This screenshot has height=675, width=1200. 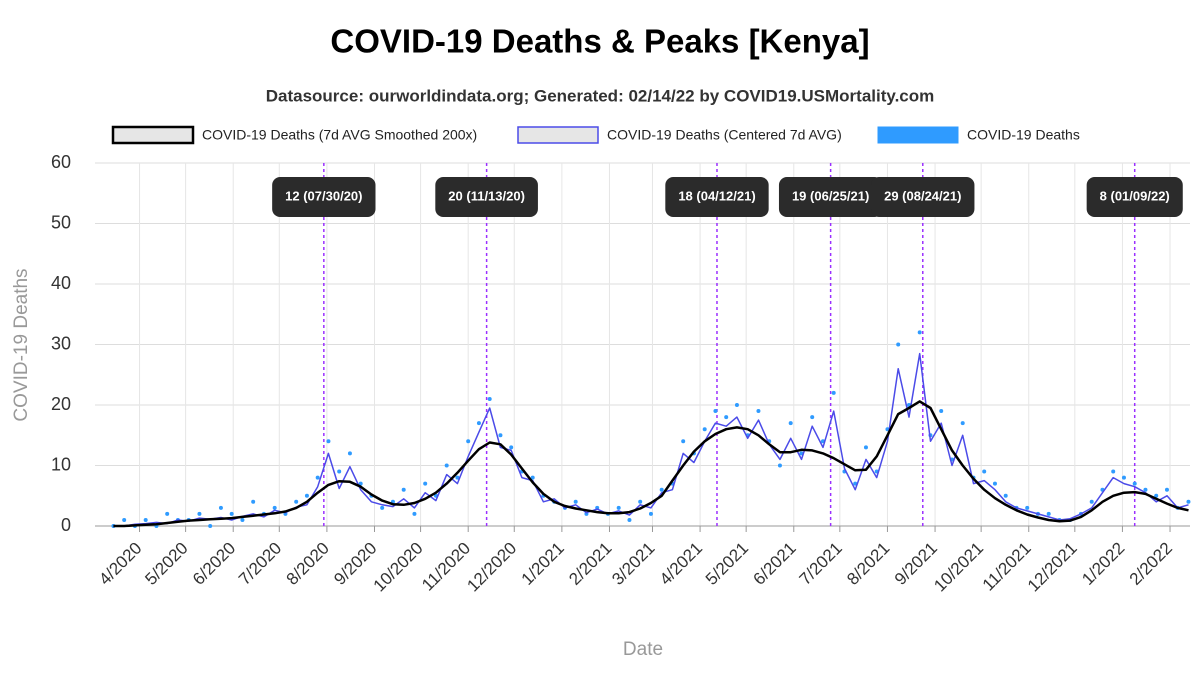 What do you see at coordinates (339, 135) in the screenshot?
I see `legend-label: COVID-19 Deaths (7d AVG Smoothed 200x)` at bounding box center [339, 135].